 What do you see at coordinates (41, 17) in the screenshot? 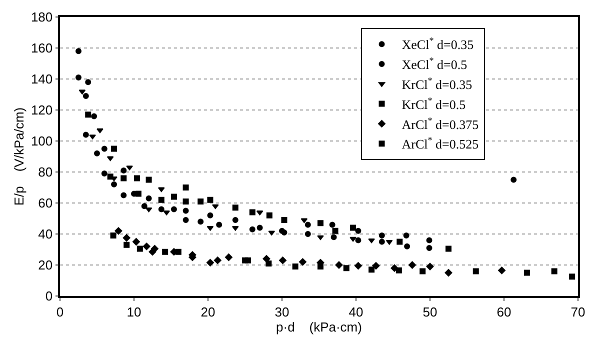
I see `y-tick-label: 180` at bounding box center [41, 17].